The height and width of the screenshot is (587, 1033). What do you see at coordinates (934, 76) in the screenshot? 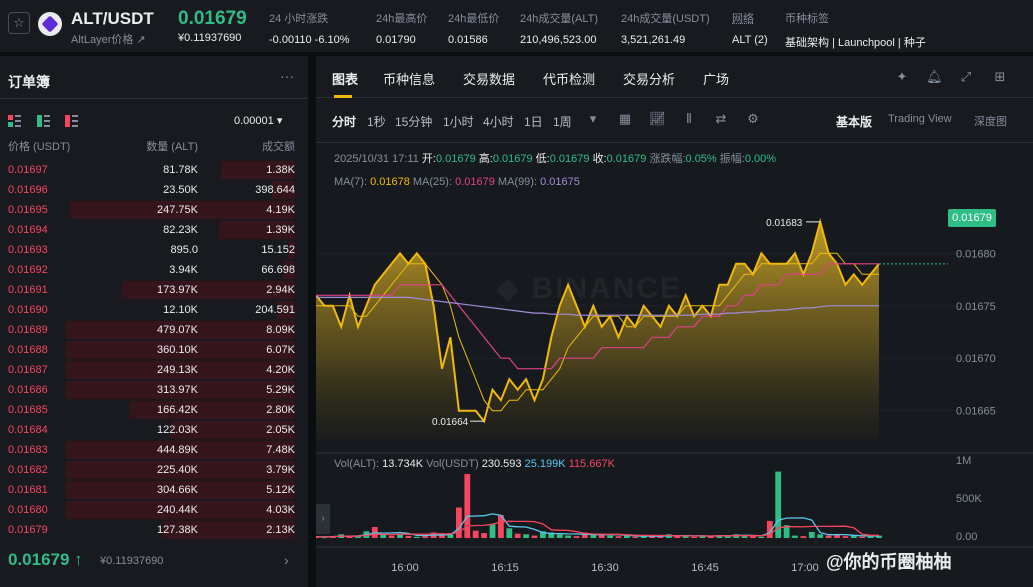
I see `bell-icon: 🔔︎` at bounding box center [934, 76].